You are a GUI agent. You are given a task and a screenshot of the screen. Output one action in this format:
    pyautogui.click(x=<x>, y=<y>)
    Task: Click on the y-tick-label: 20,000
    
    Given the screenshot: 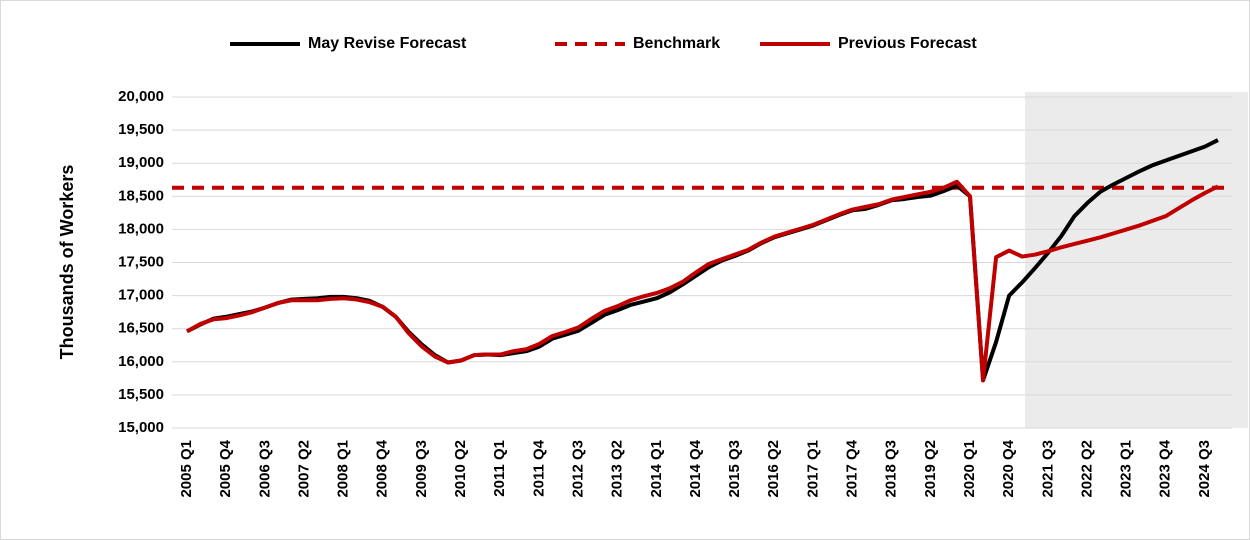 What is the action you would take?
    pyautogui.click(x=141, y=96)
    